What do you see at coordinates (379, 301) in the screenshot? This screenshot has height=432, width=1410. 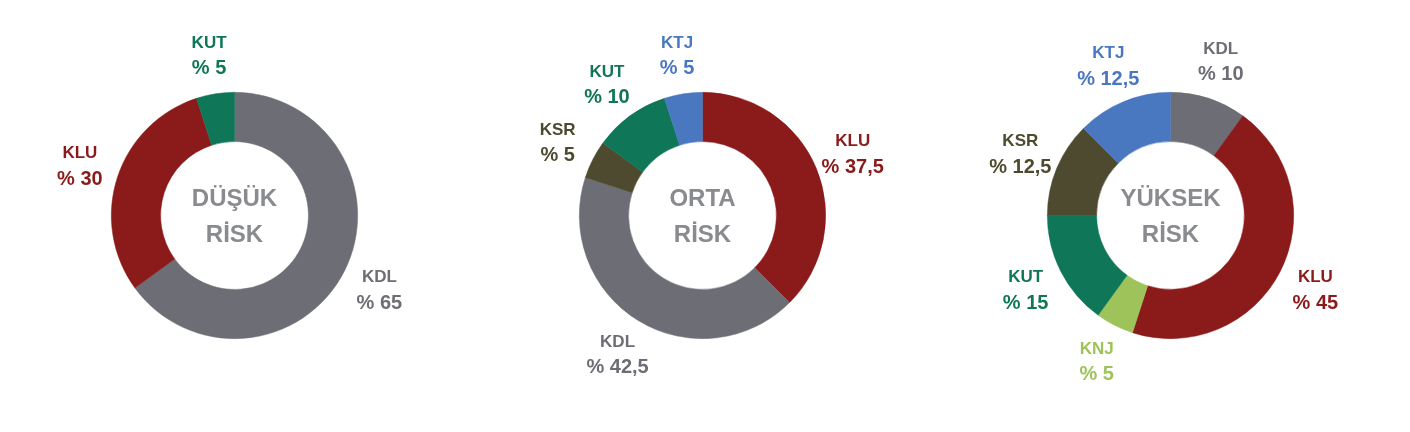 I see `data-label: % 65` at bounding box center [379, 301].